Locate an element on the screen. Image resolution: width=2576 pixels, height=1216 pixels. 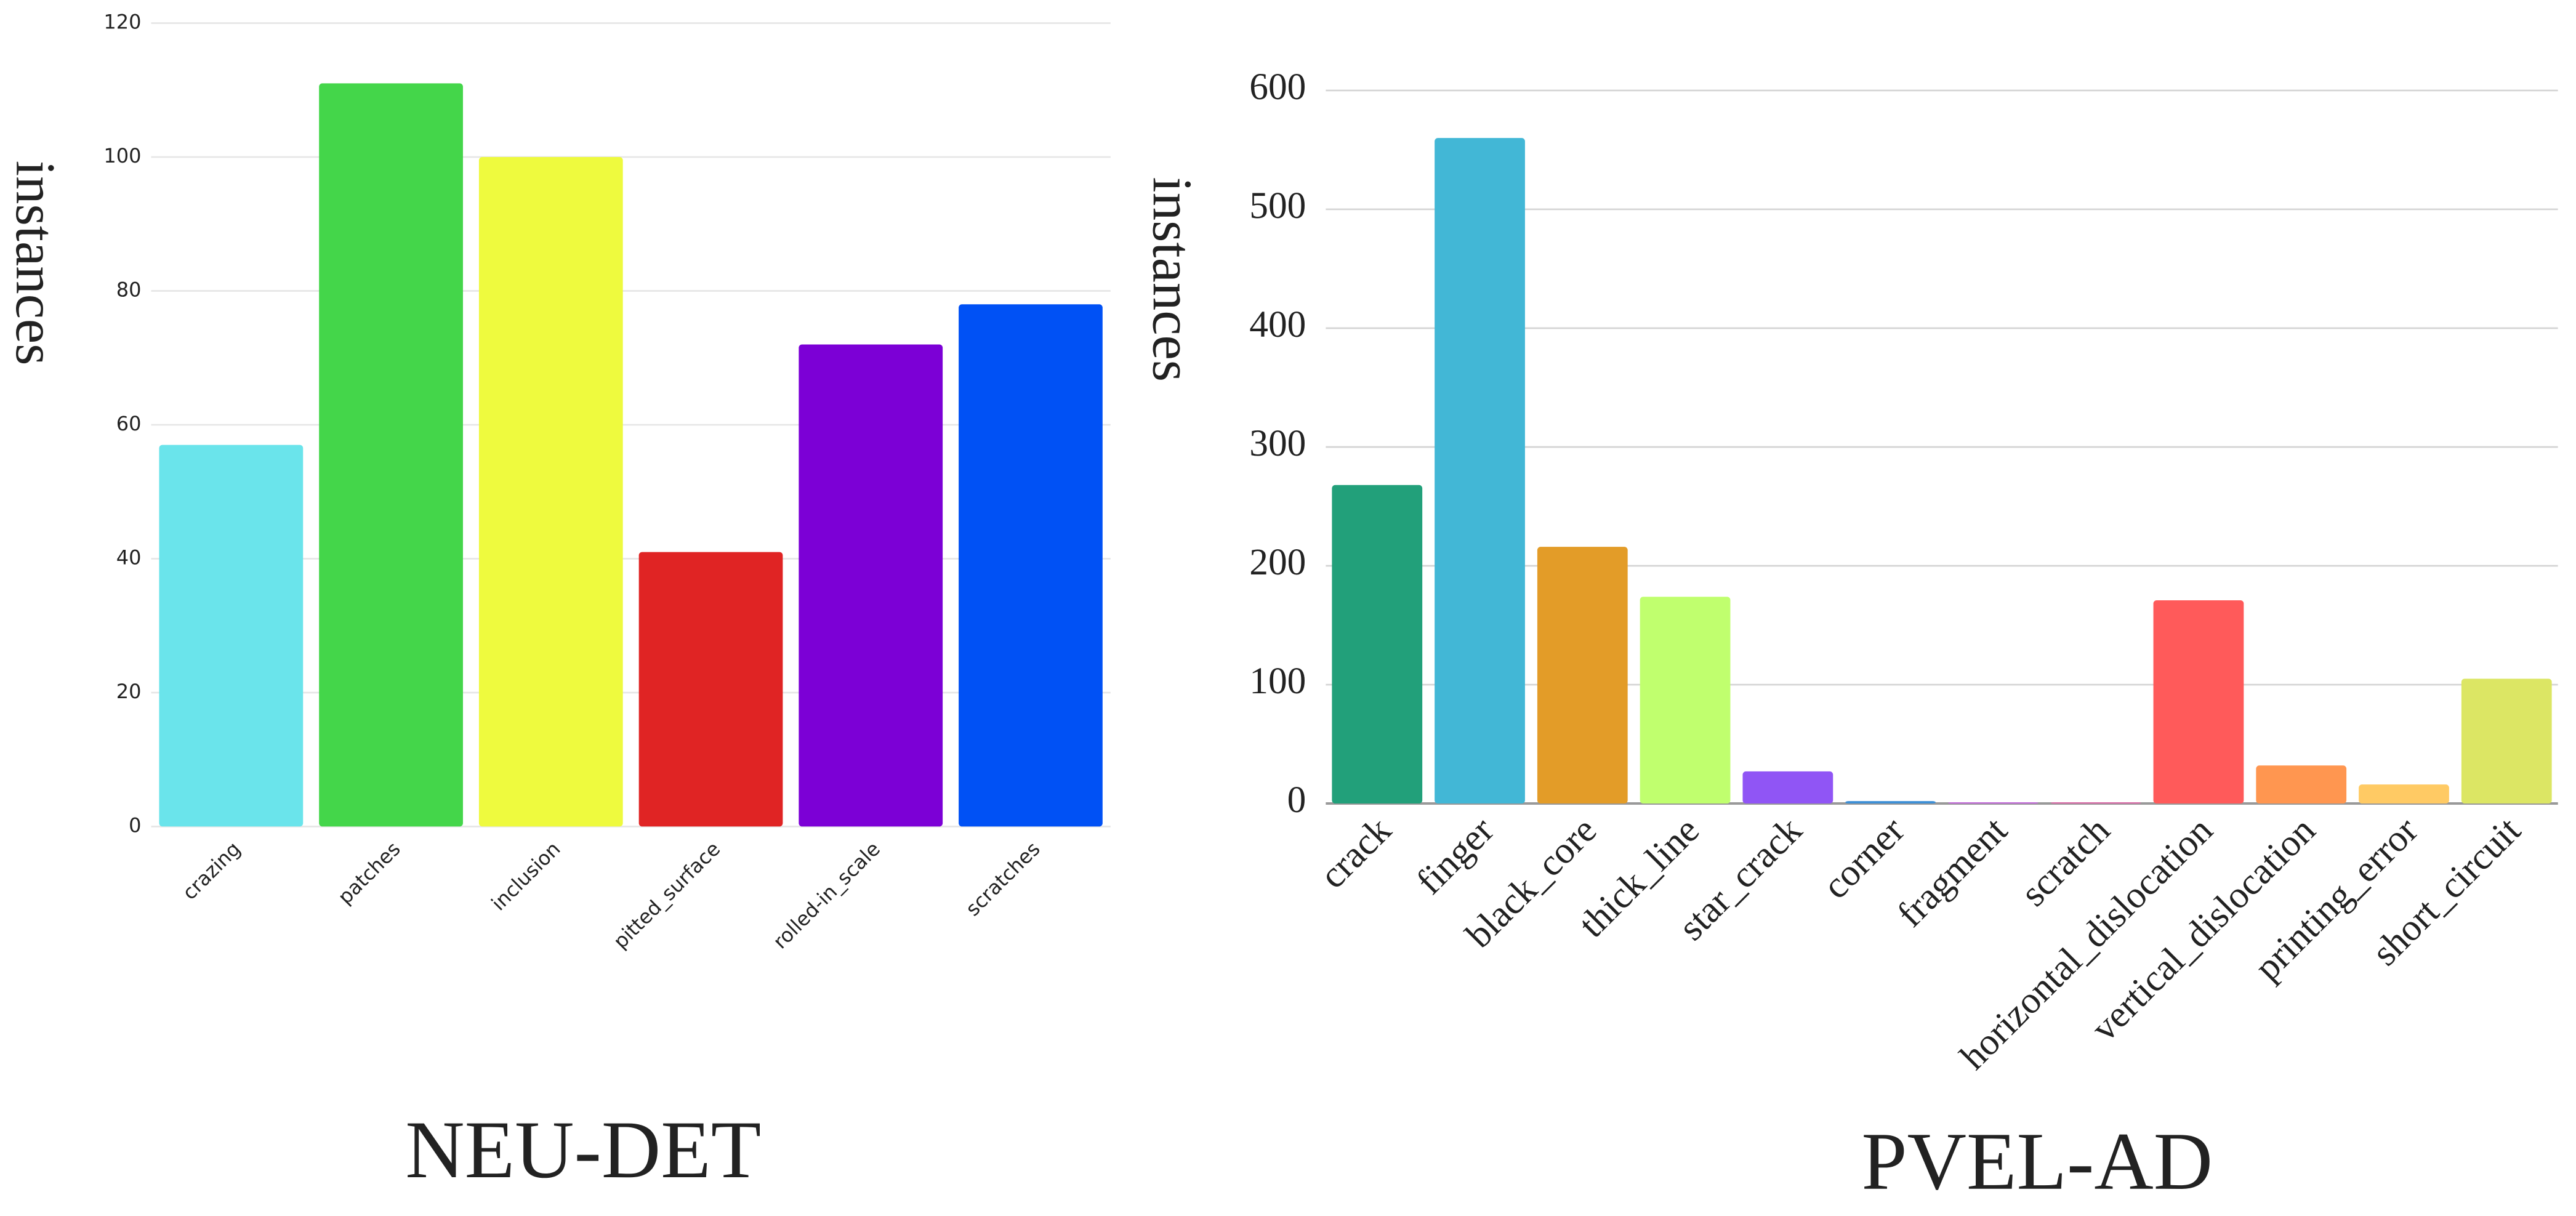
y-tick-label: 400 is located at coordinates (1277, 324).